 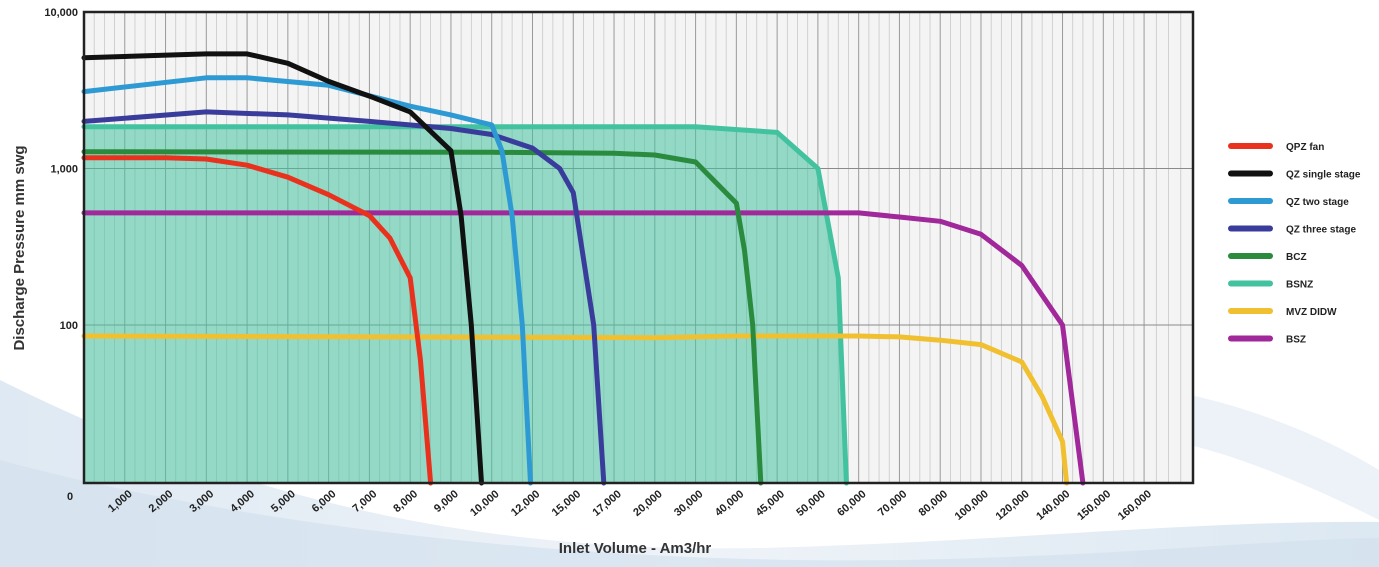 What do you see at coordinates (161, 501) in the screenshot?
I see `x-tick-label: 2,000` at bounding box center [161, 501].